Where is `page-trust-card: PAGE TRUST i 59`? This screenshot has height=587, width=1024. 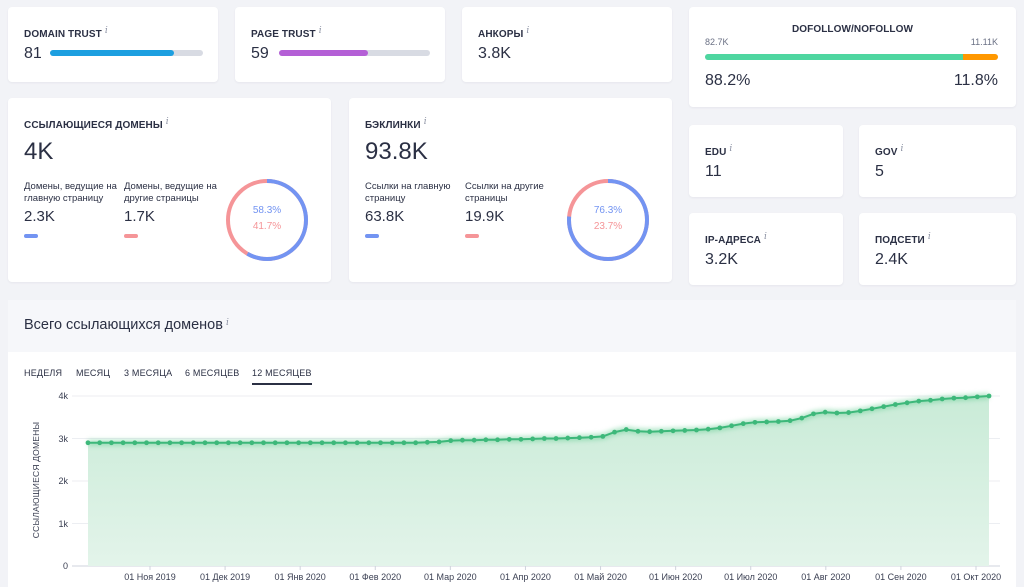 page-trust-card: PAGE TRUST i 59 is located at coordinates (340, 44).